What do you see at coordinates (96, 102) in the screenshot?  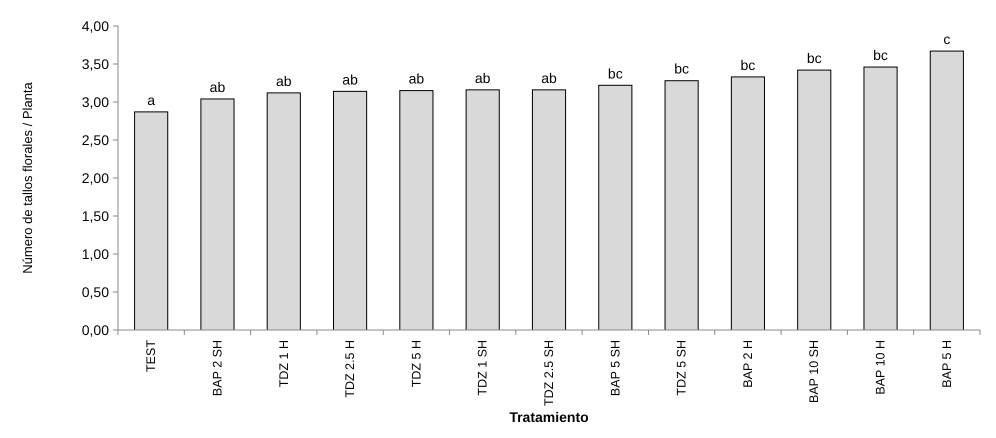 I see `y-tick-label: 3,00` at bounding box center [96, 102].